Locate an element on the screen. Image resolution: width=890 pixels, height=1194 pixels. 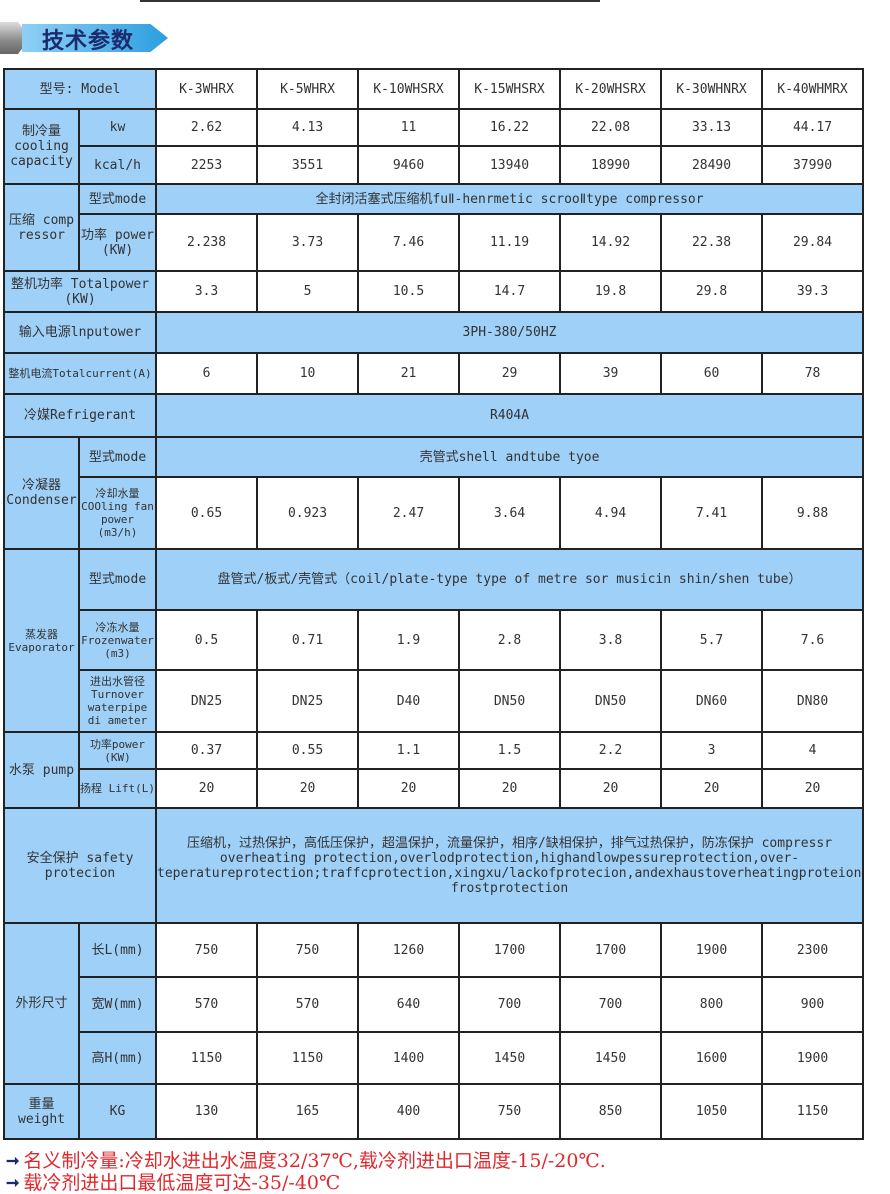
unit-label: KG is located at coordinates (117, 1111).